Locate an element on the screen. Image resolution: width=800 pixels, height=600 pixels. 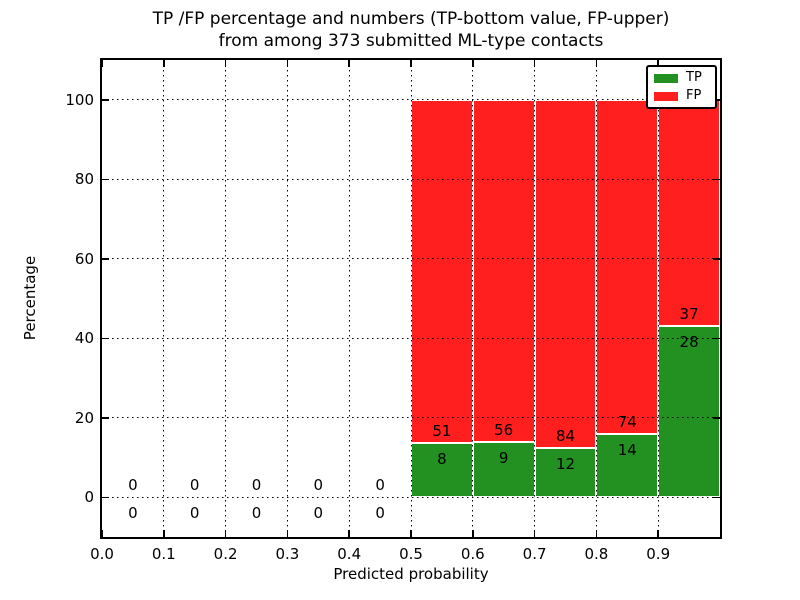
tp-color-swatch is located at coordinates (666, 78).